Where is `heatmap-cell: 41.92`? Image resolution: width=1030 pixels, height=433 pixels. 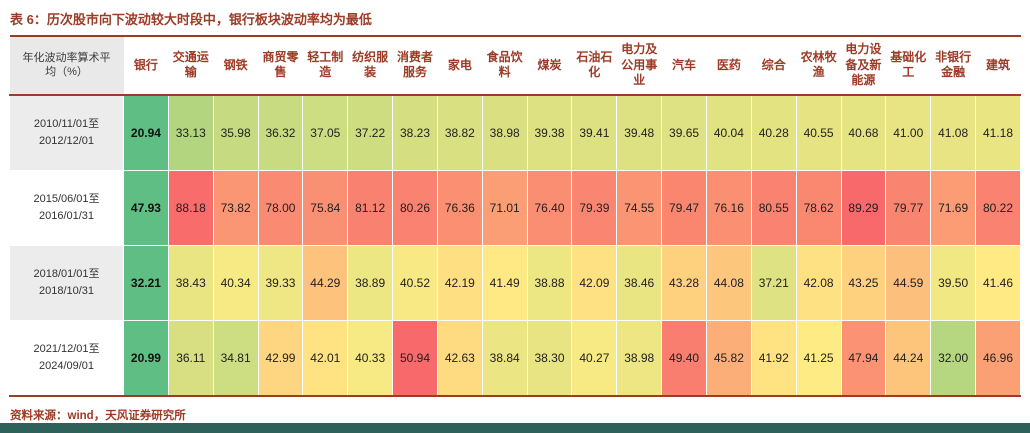 heatmap-cell: 41.92 is located at coordinates (773, 358).